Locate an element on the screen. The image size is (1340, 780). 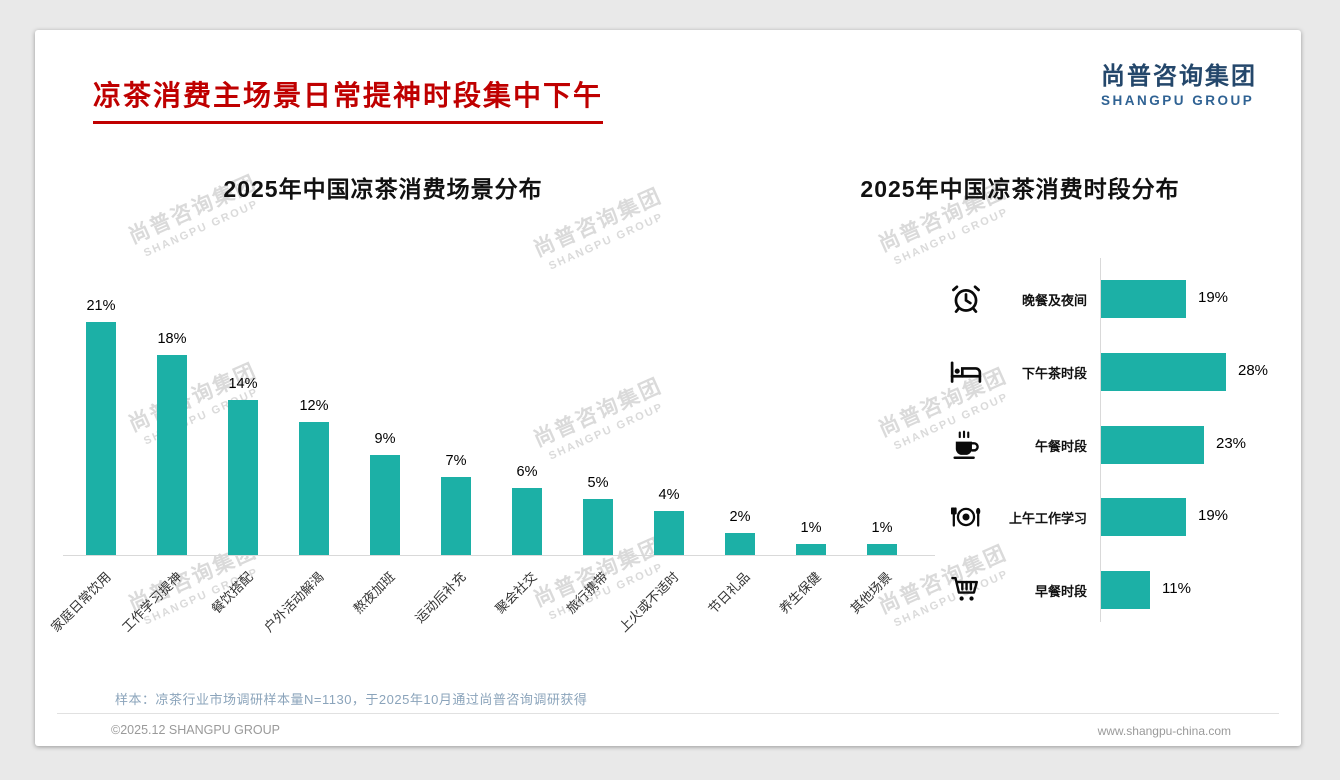
dining-plate-icon is located at coordinates (966, 517).